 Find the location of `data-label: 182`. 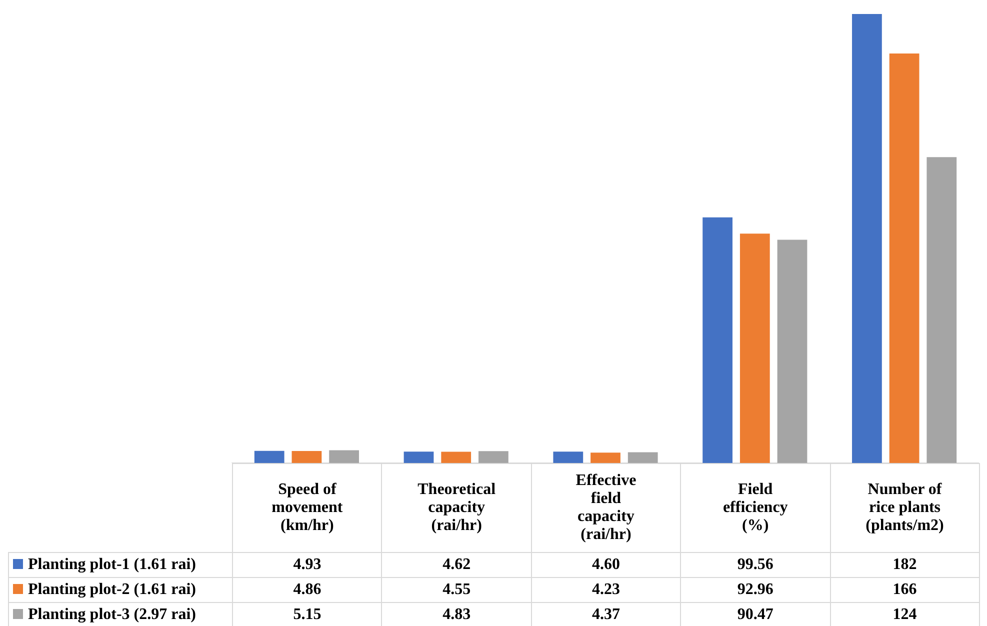

data-label: 182 is located at coordinates (905, 565).